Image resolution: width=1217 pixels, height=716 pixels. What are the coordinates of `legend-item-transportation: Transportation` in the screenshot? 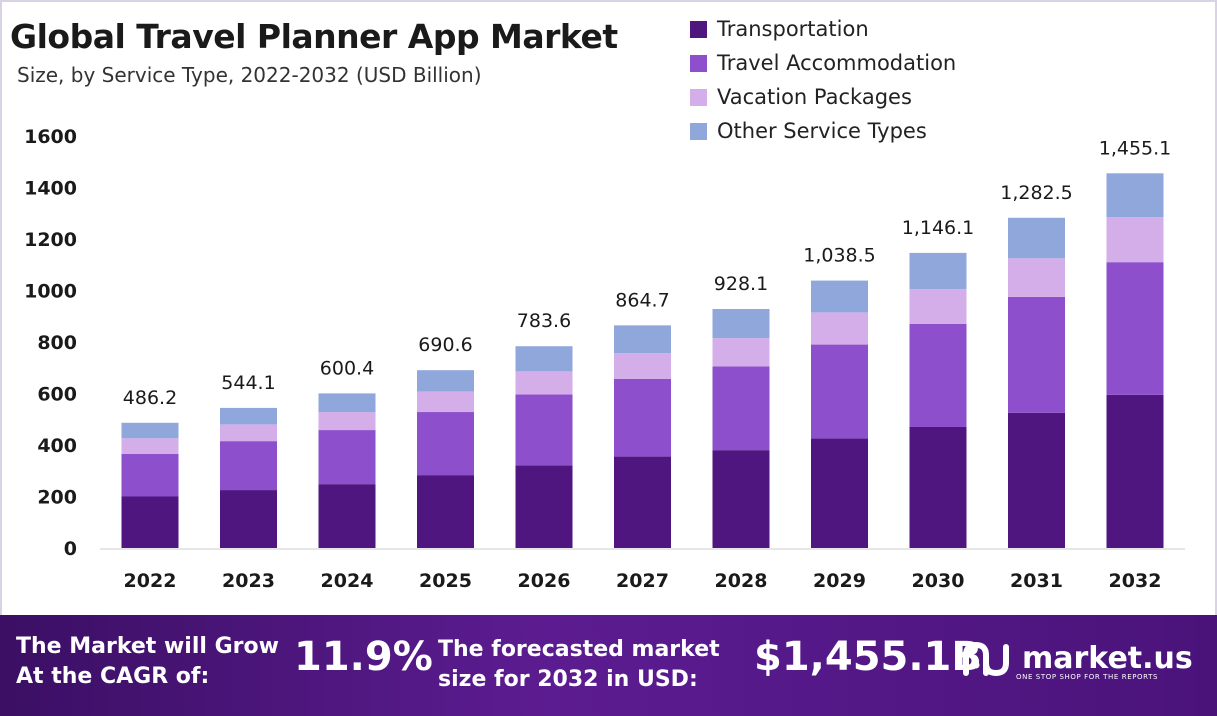 It's located at (823, 29).